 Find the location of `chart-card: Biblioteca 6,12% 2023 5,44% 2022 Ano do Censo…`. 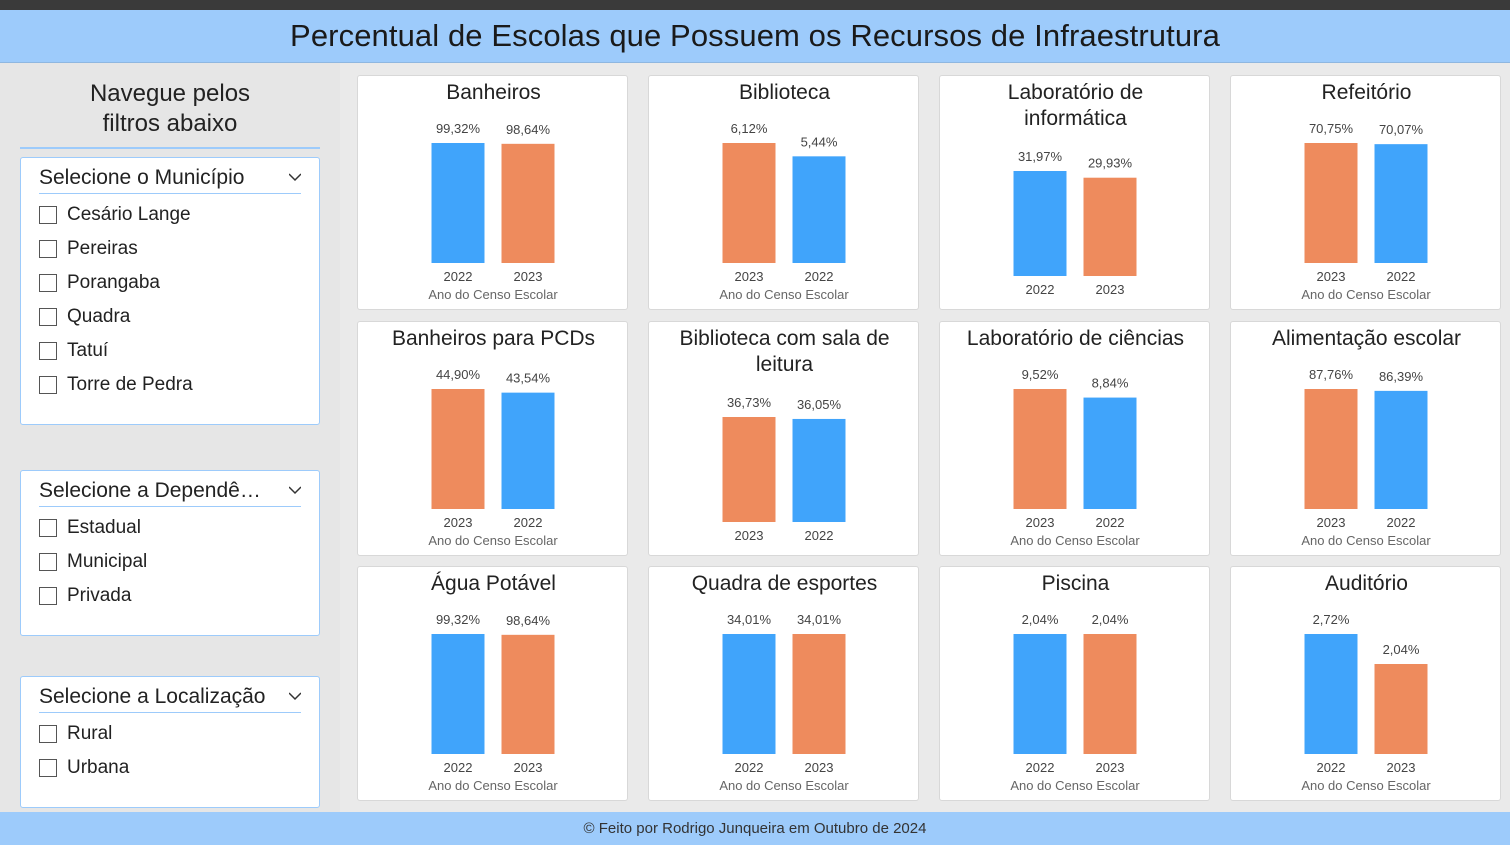

chart-card: Biblioteca 6,12% 2023 5,44% 2022 Ano do Censo… is located at coordinates (783, 192).